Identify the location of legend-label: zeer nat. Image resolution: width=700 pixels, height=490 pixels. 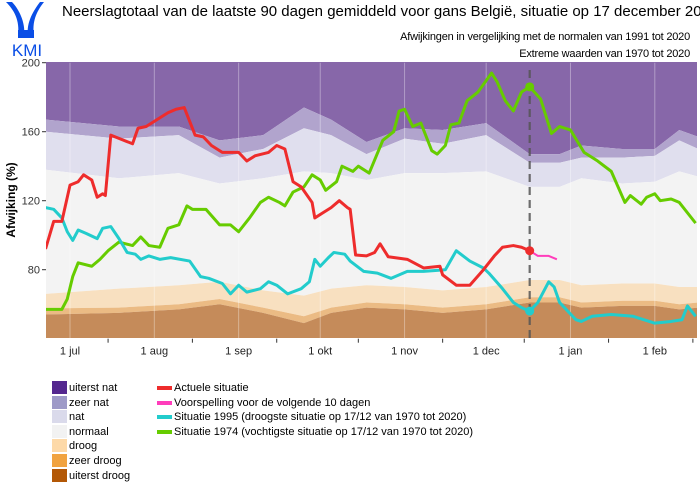
(89, 402).